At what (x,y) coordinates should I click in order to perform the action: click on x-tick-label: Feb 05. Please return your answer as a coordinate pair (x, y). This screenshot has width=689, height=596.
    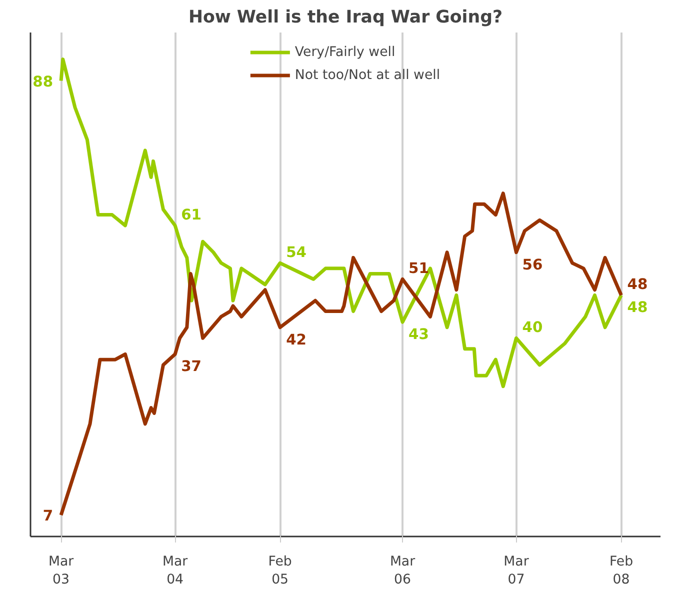
    Looking at the image, I should click on (280, 571).